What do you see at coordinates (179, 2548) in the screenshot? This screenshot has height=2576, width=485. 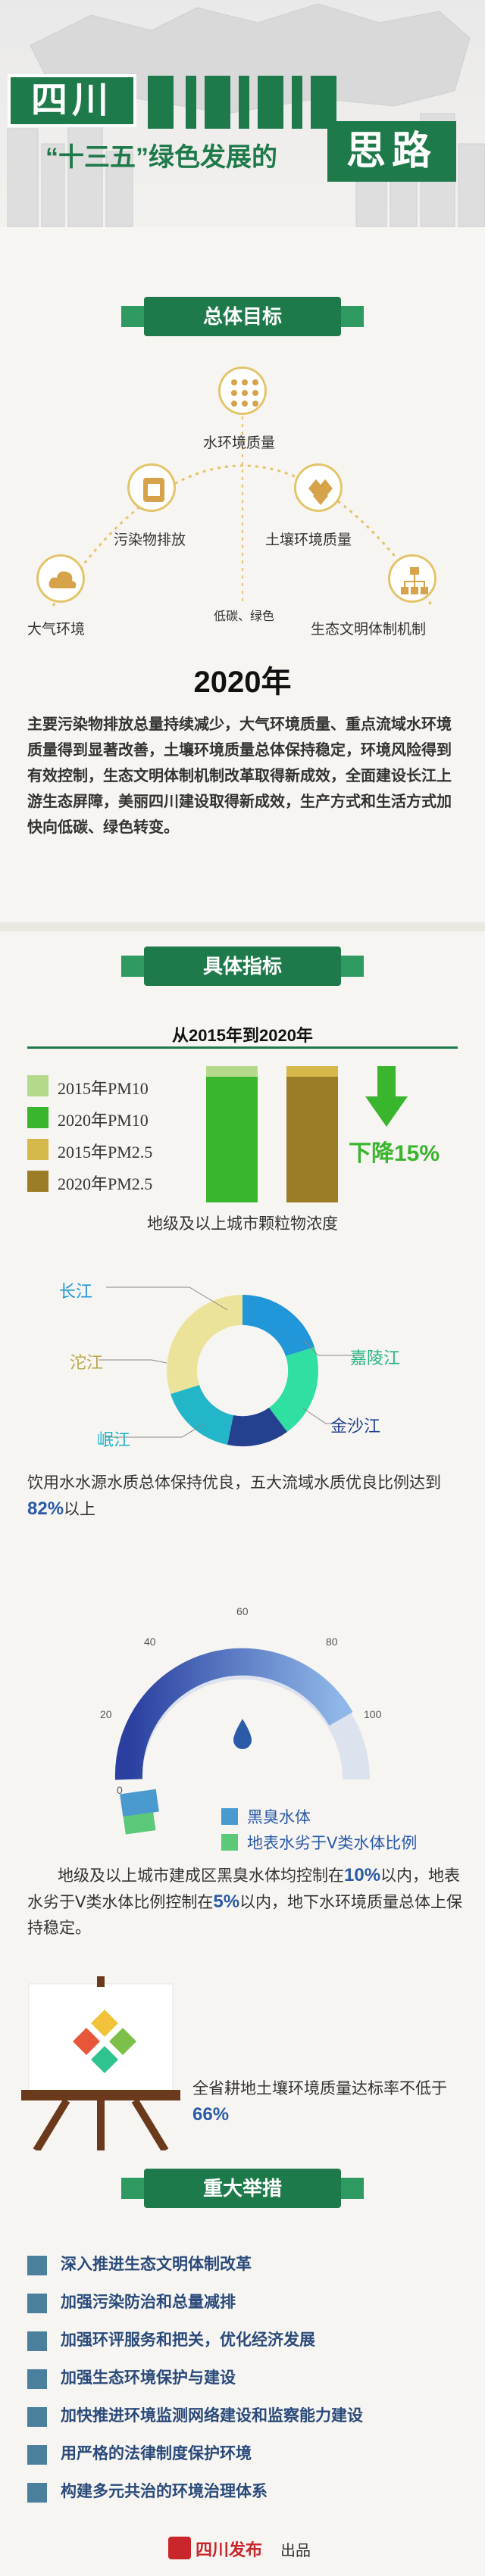 I see `brand-logo-icon` at bounding box center [179, 2548].